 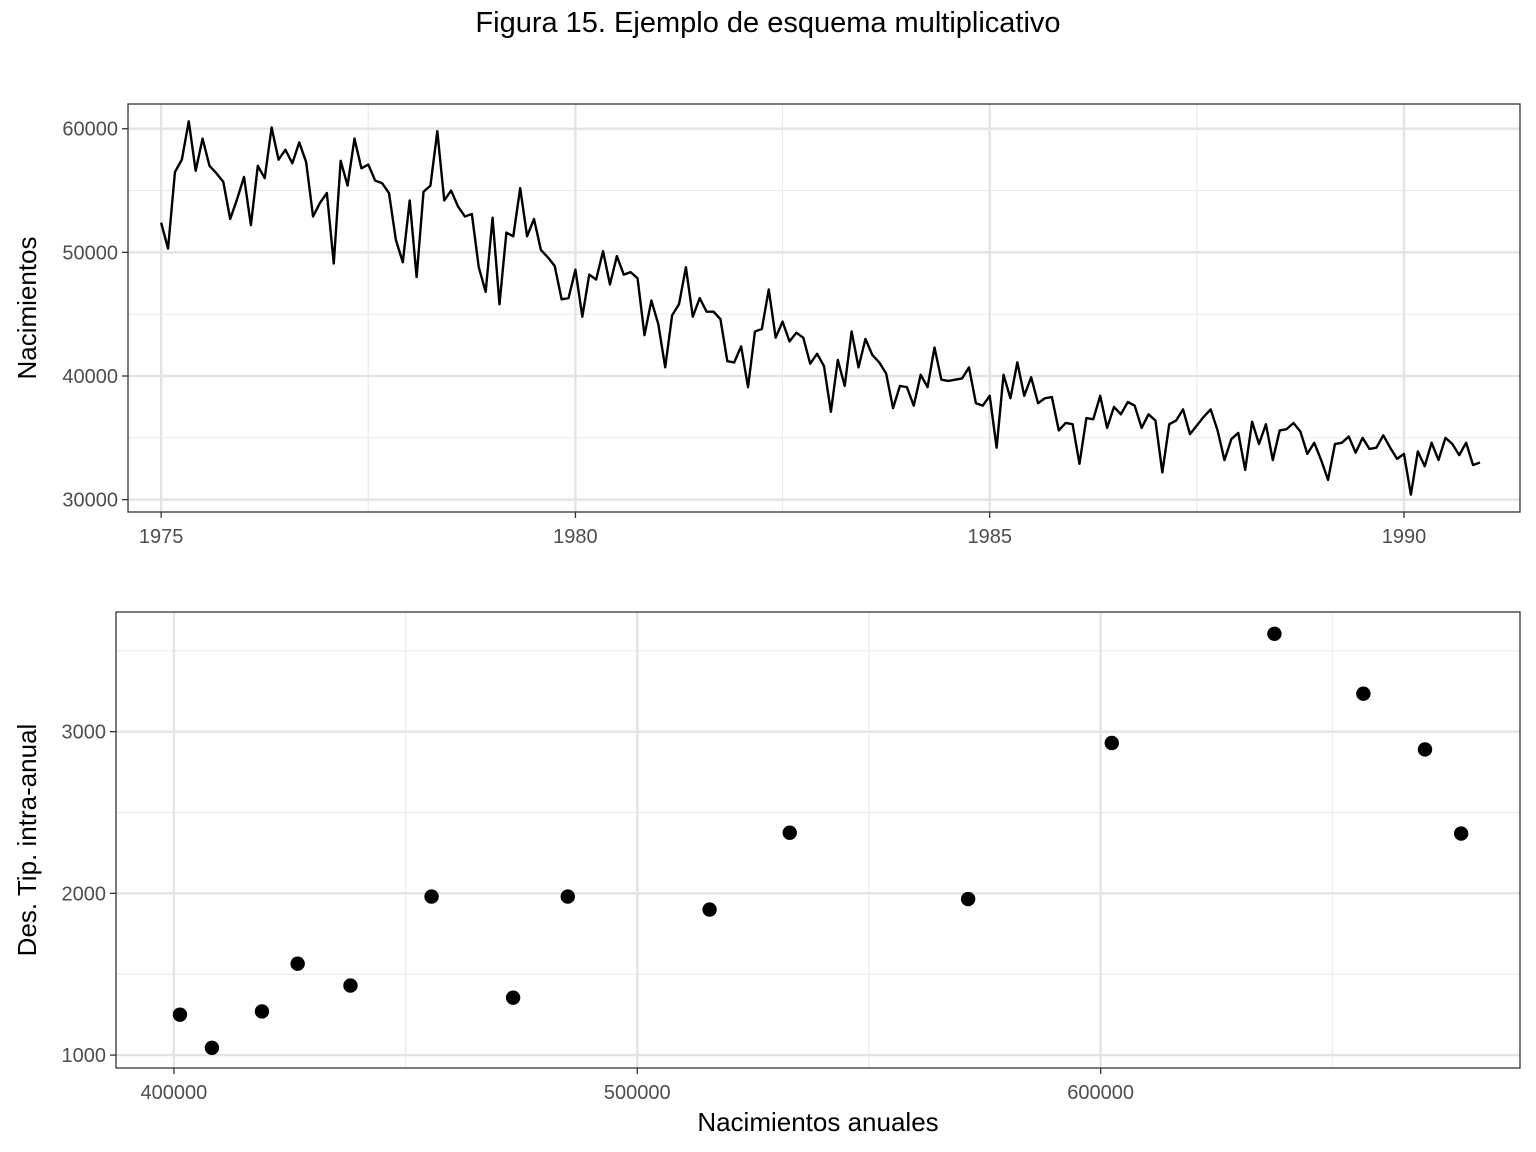 I want to click on y-tick-label: 30000, so click(x=90, y=501).